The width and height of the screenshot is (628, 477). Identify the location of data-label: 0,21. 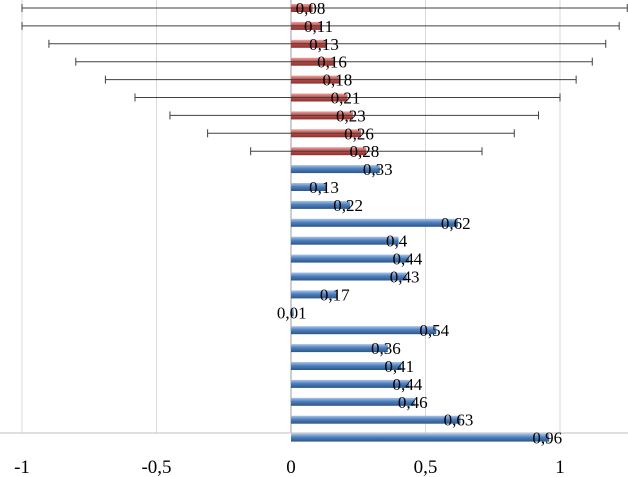
(346, 98).